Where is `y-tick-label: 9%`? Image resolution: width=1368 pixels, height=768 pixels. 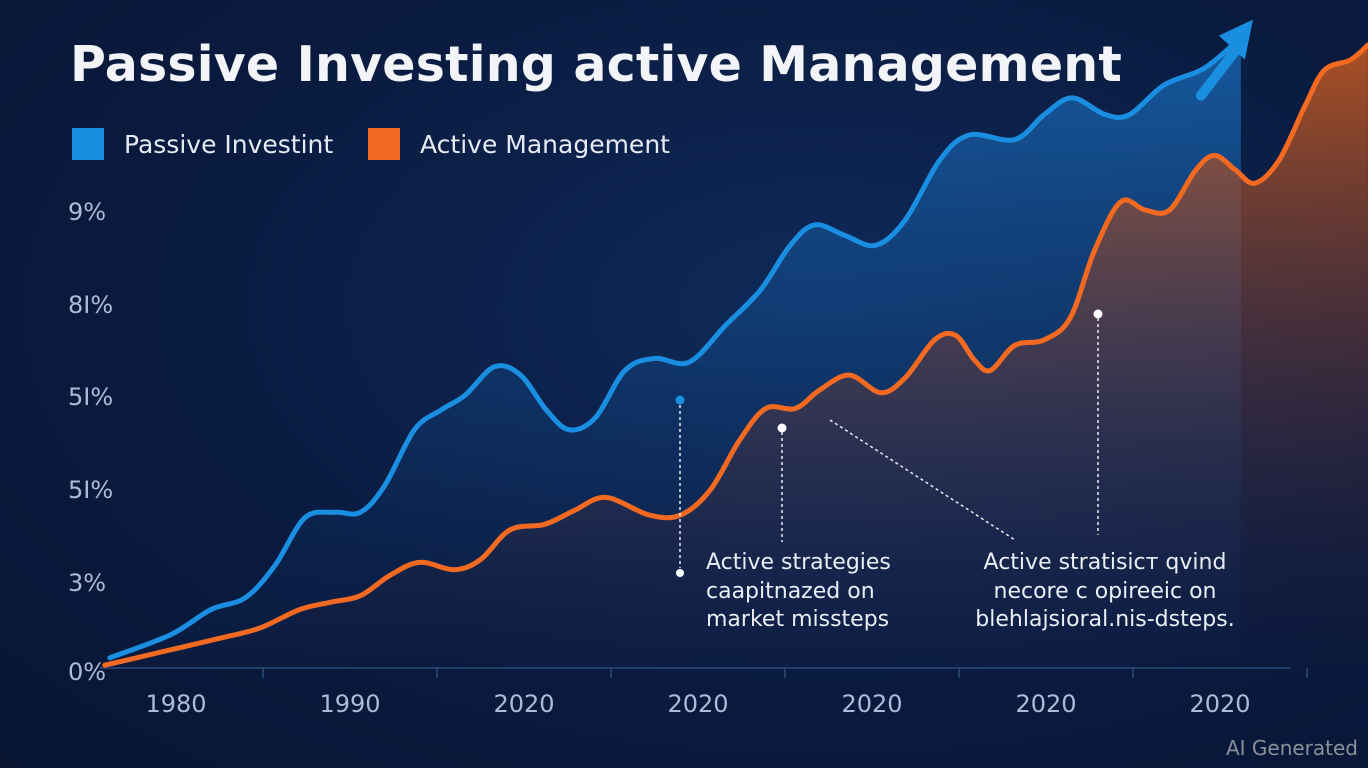 y-tick-label: 9% is located at coordinates (87, 212).